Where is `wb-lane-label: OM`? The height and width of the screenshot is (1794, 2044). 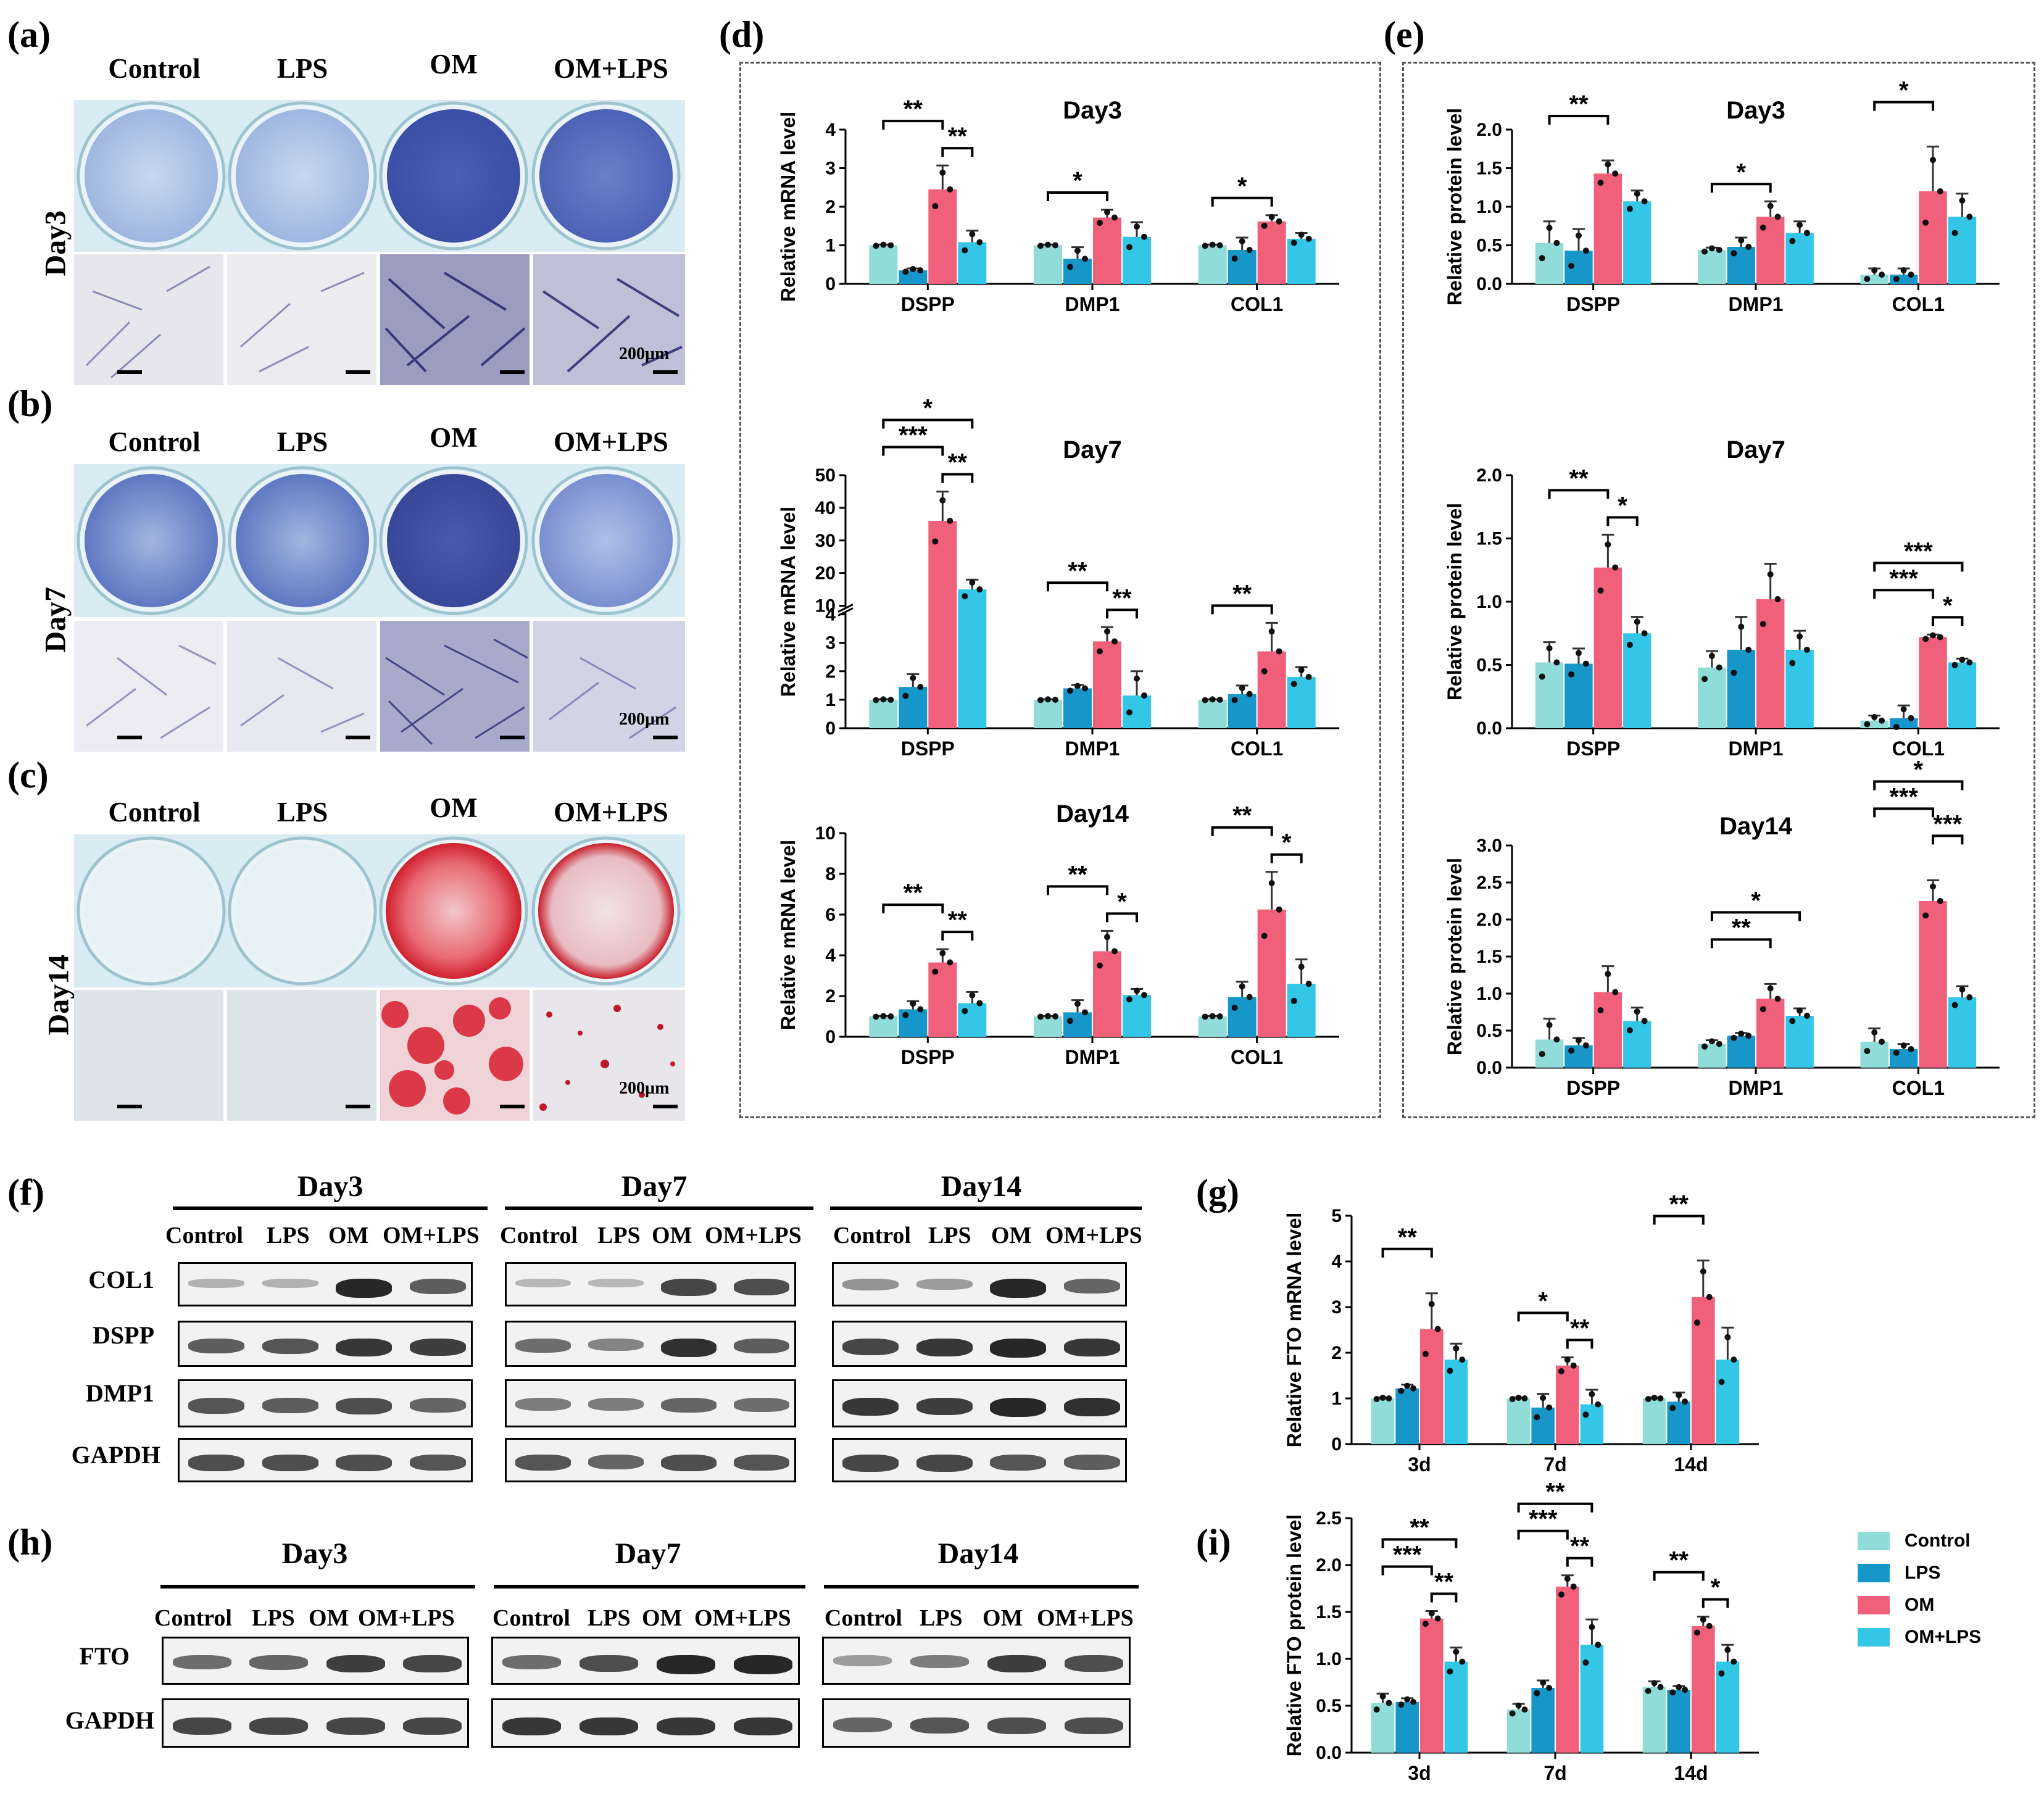 wb-lane-label: OM is located at coordinates (662, 1618).